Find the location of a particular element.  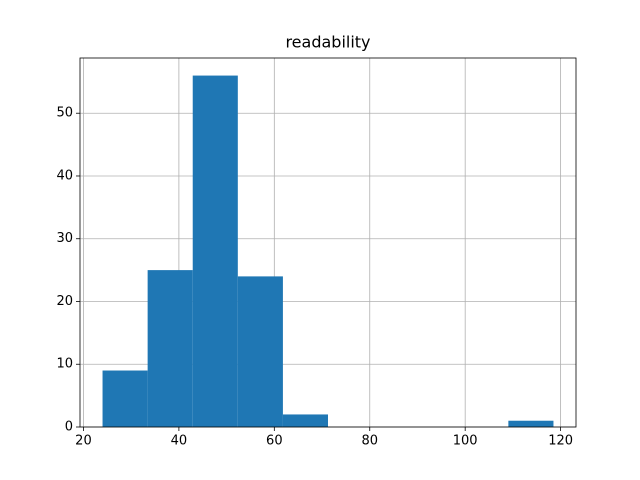

chart-title: readability is located at coordinates (327, 42).